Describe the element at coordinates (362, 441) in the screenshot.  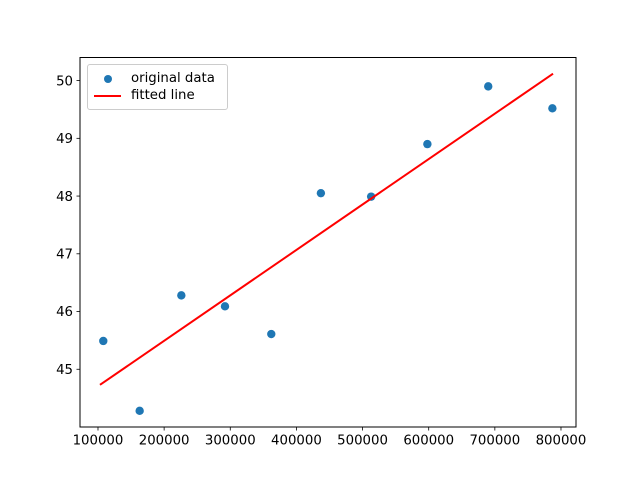
I see `x-tick-label: 500000` at that location.